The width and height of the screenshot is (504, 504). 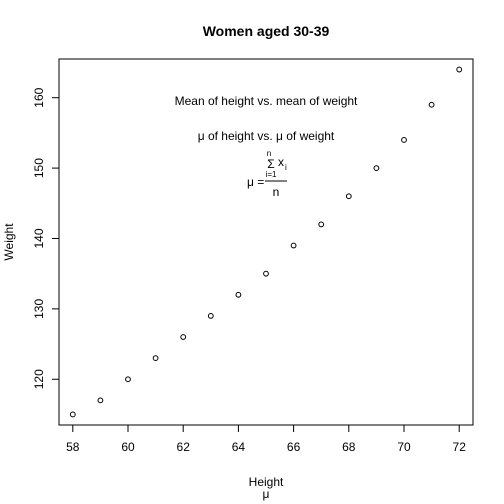 I want to click on y-tick-label: 150, so click(x=39, y=168).